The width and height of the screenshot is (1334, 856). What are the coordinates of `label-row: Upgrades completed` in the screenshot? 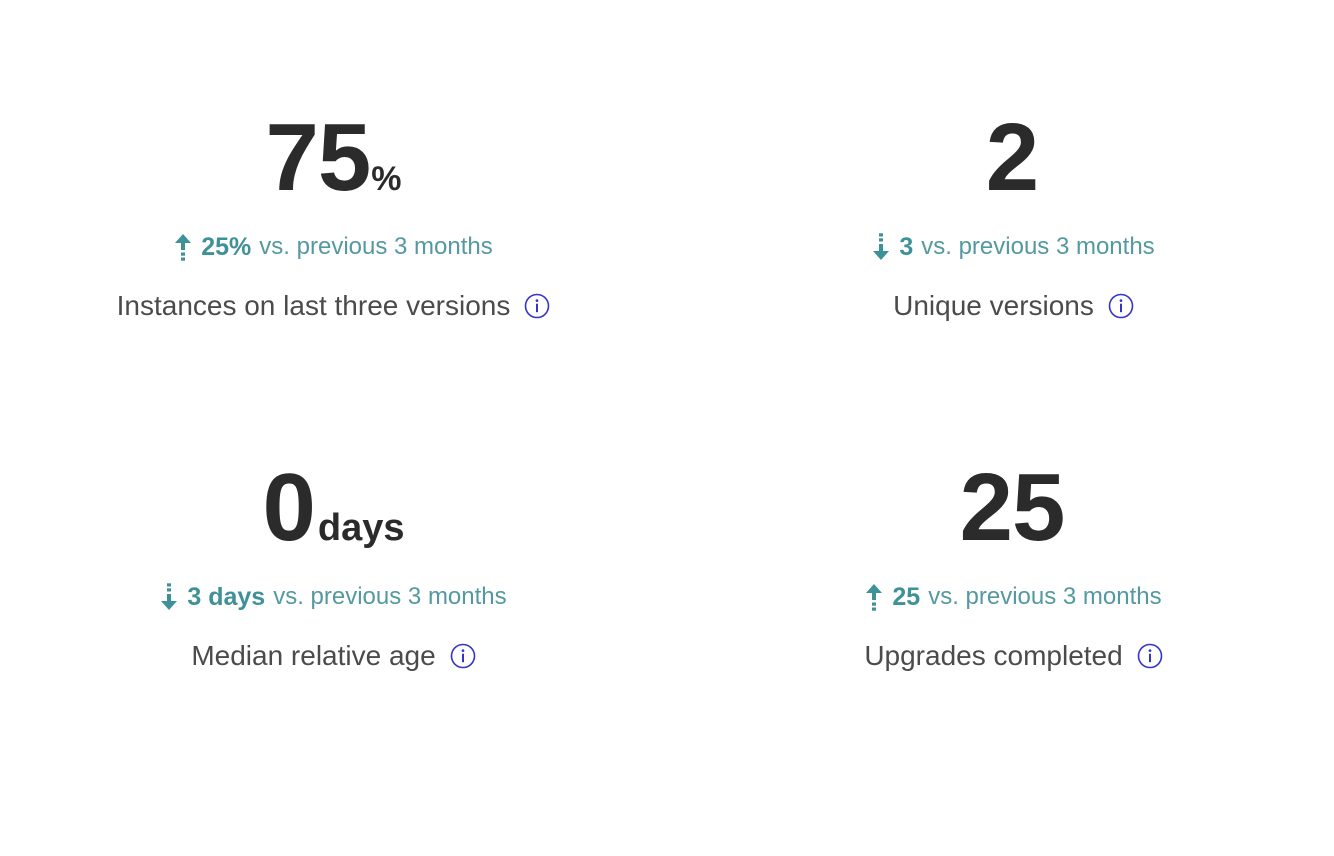 It's located at (1013, 656).